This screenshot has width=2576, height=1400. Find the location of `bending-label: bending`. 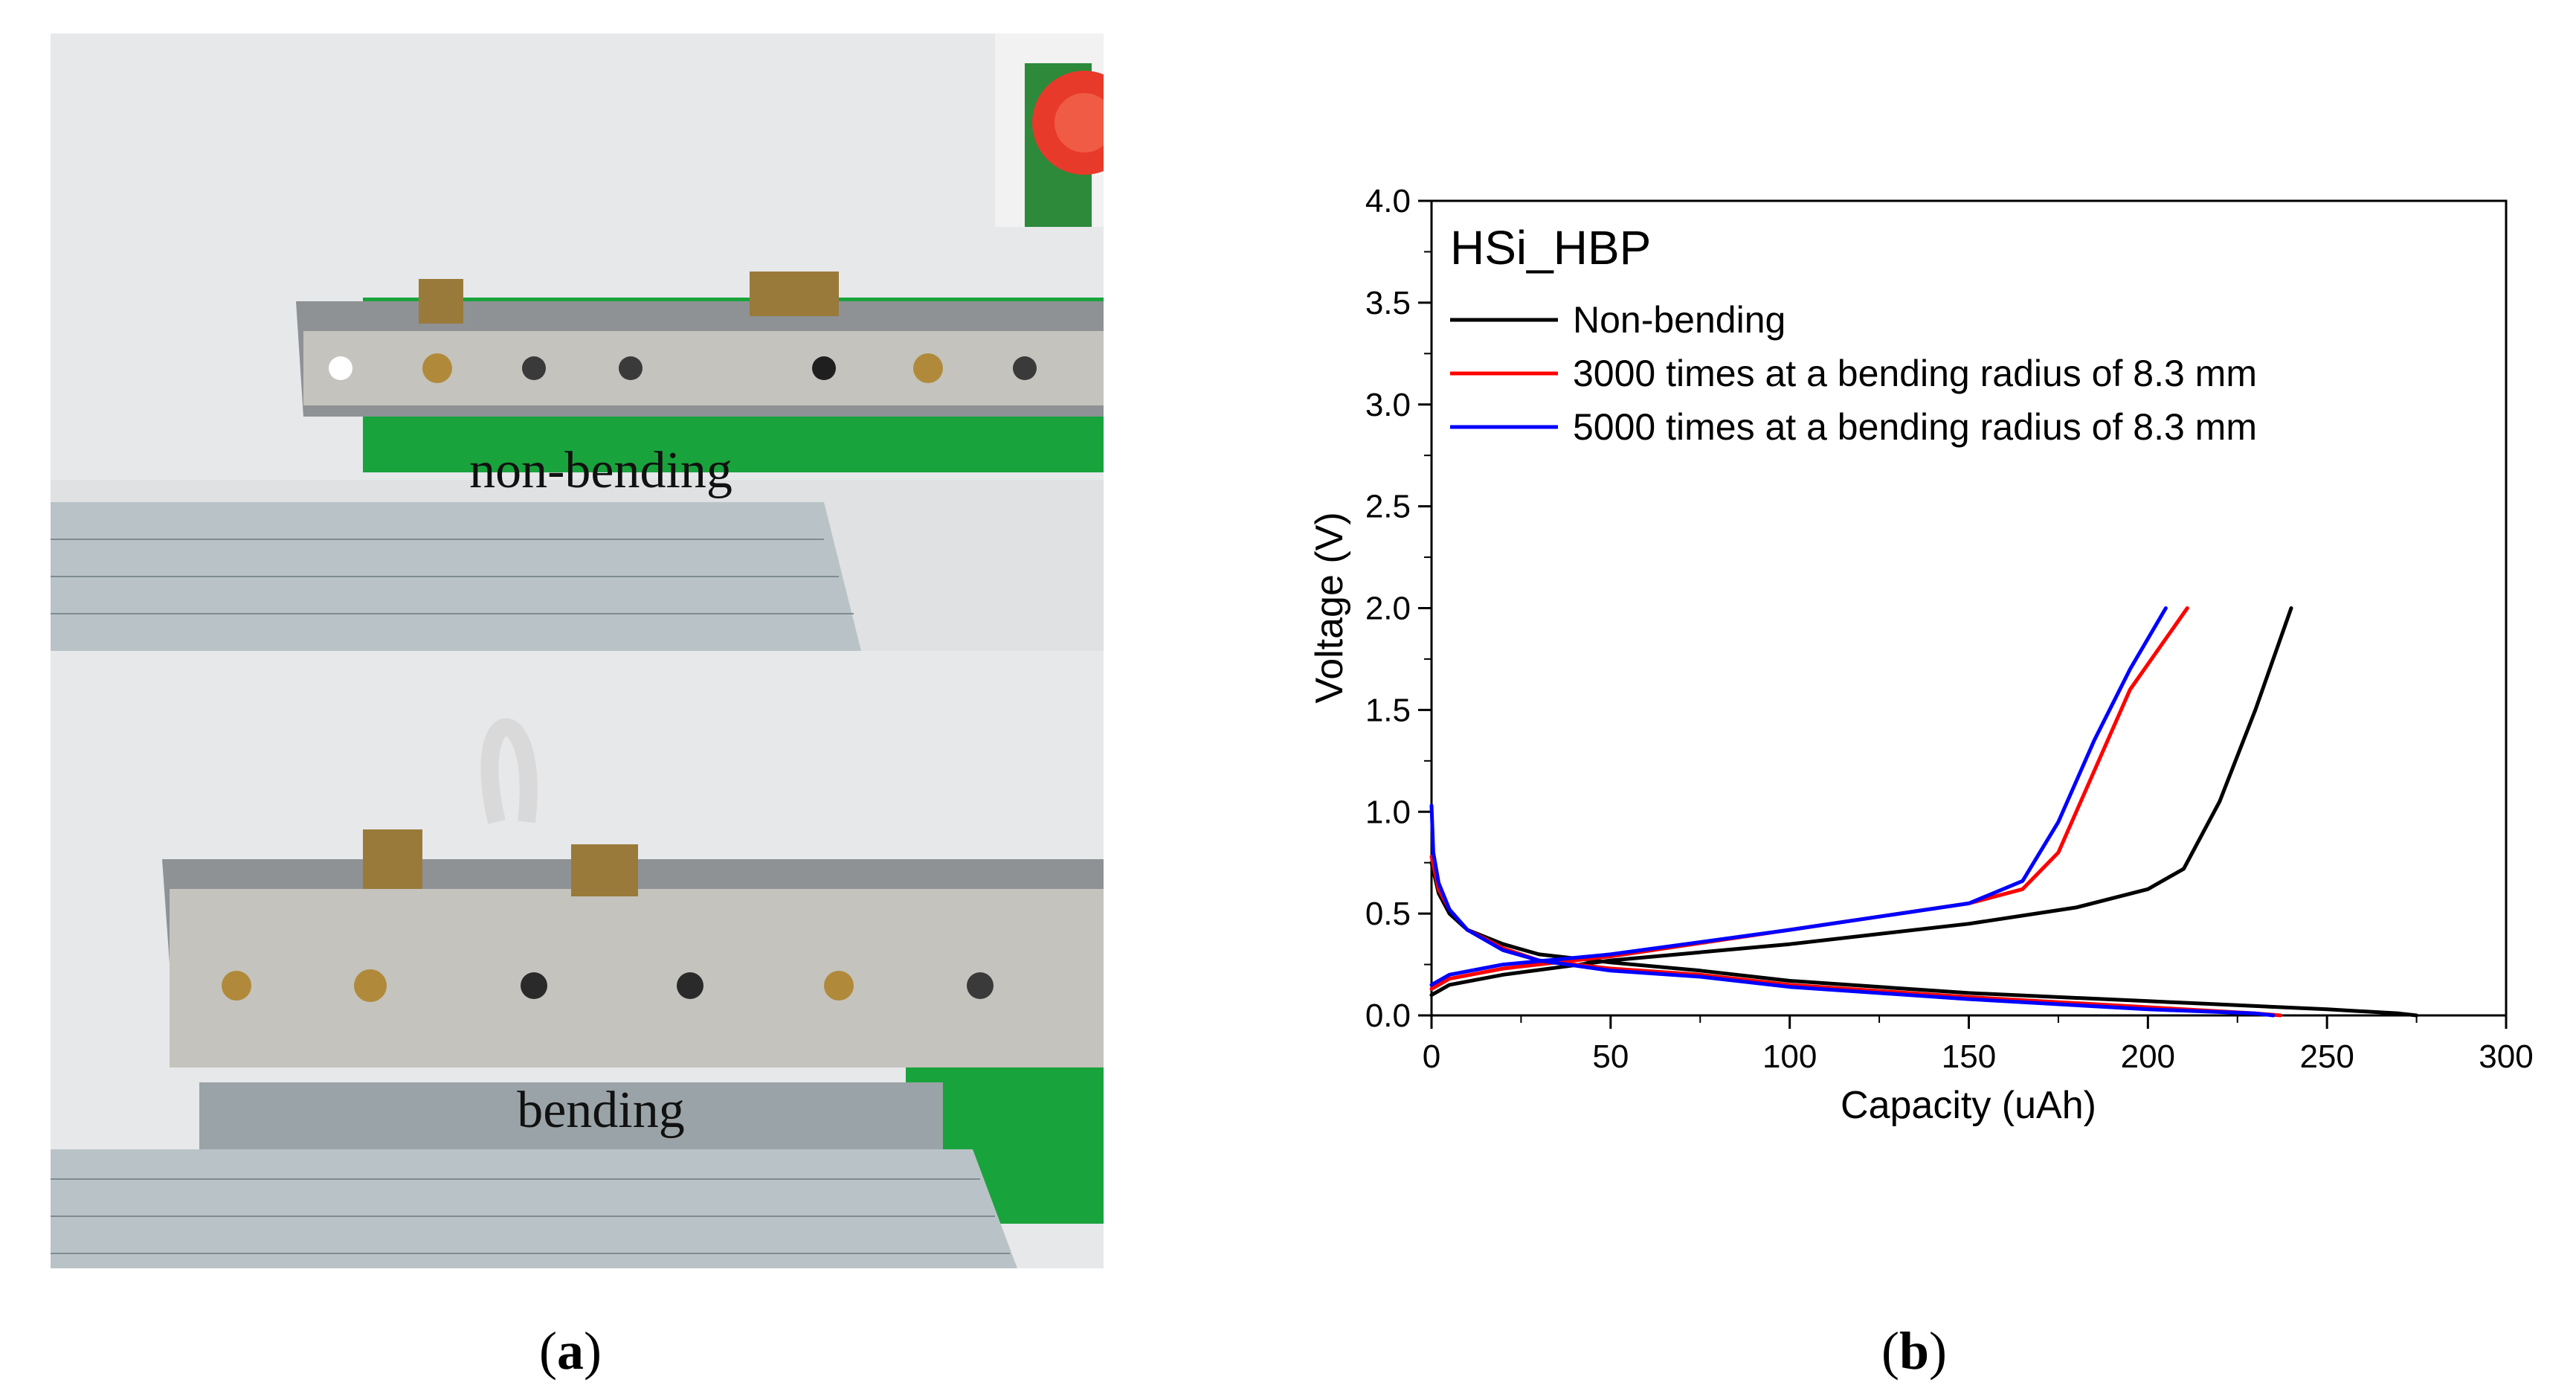

bending-label: bending is located at coordinates (601, 1110).